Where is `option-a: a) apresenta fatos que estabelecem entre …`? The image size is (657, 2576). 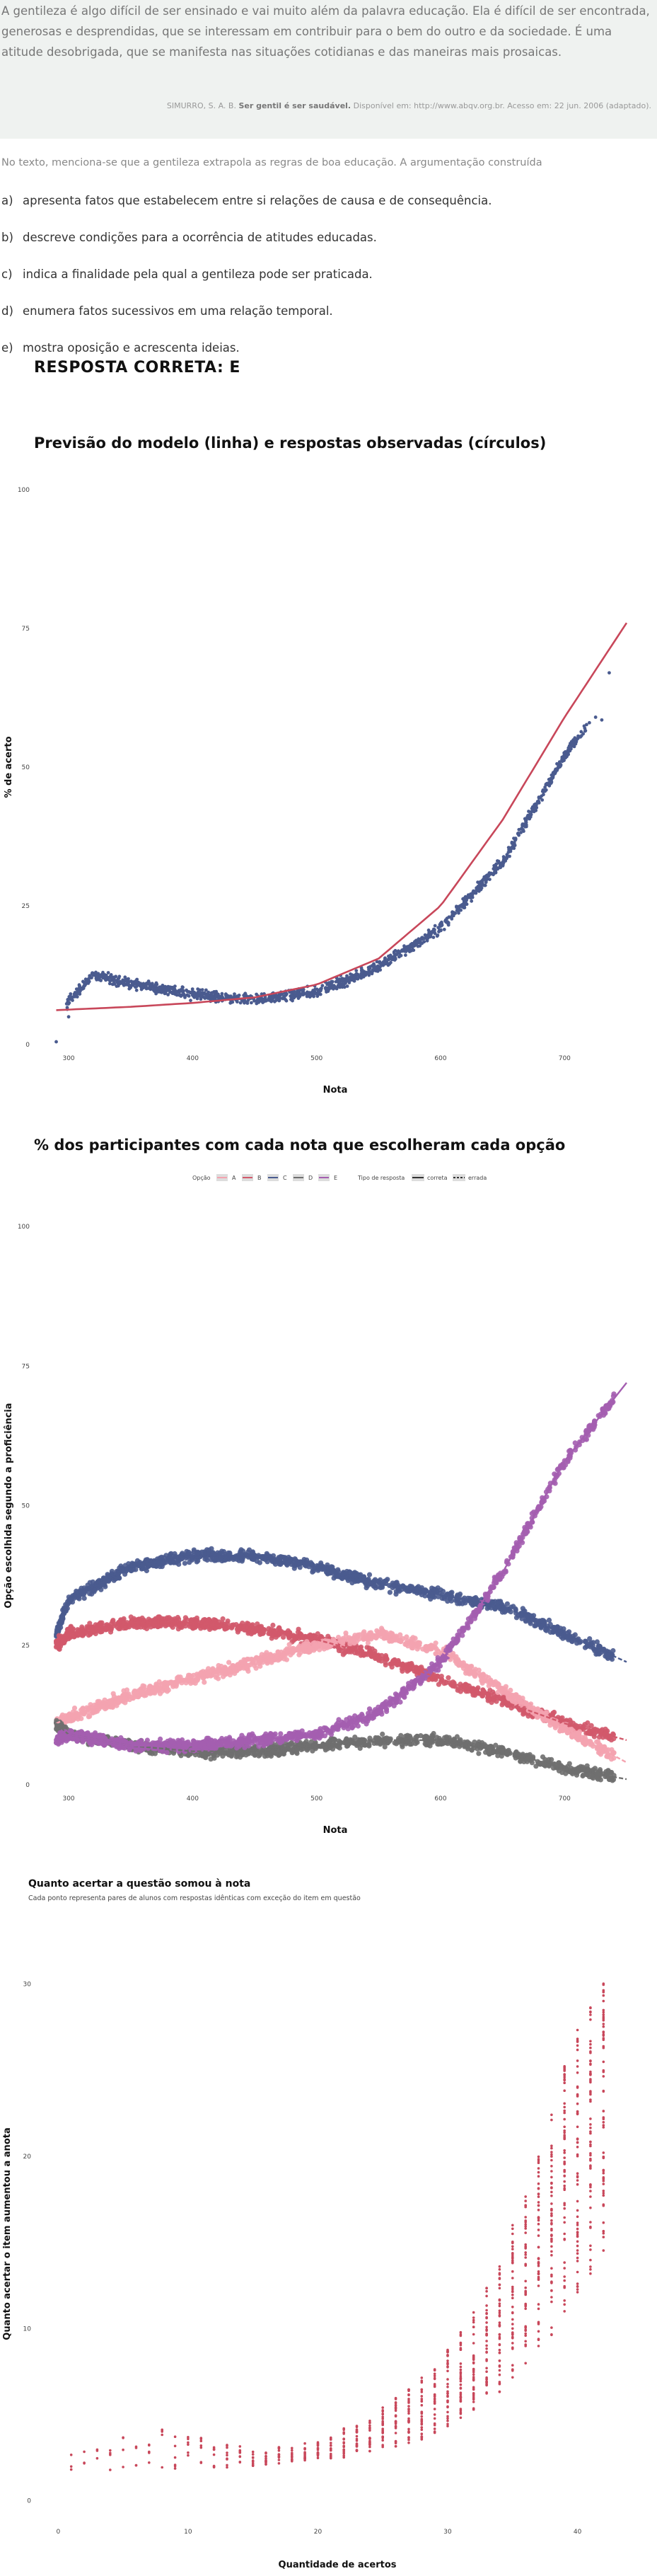 option-a: a) apresenta fatos que estabelecem entre … is located at coordinates (246, 201).